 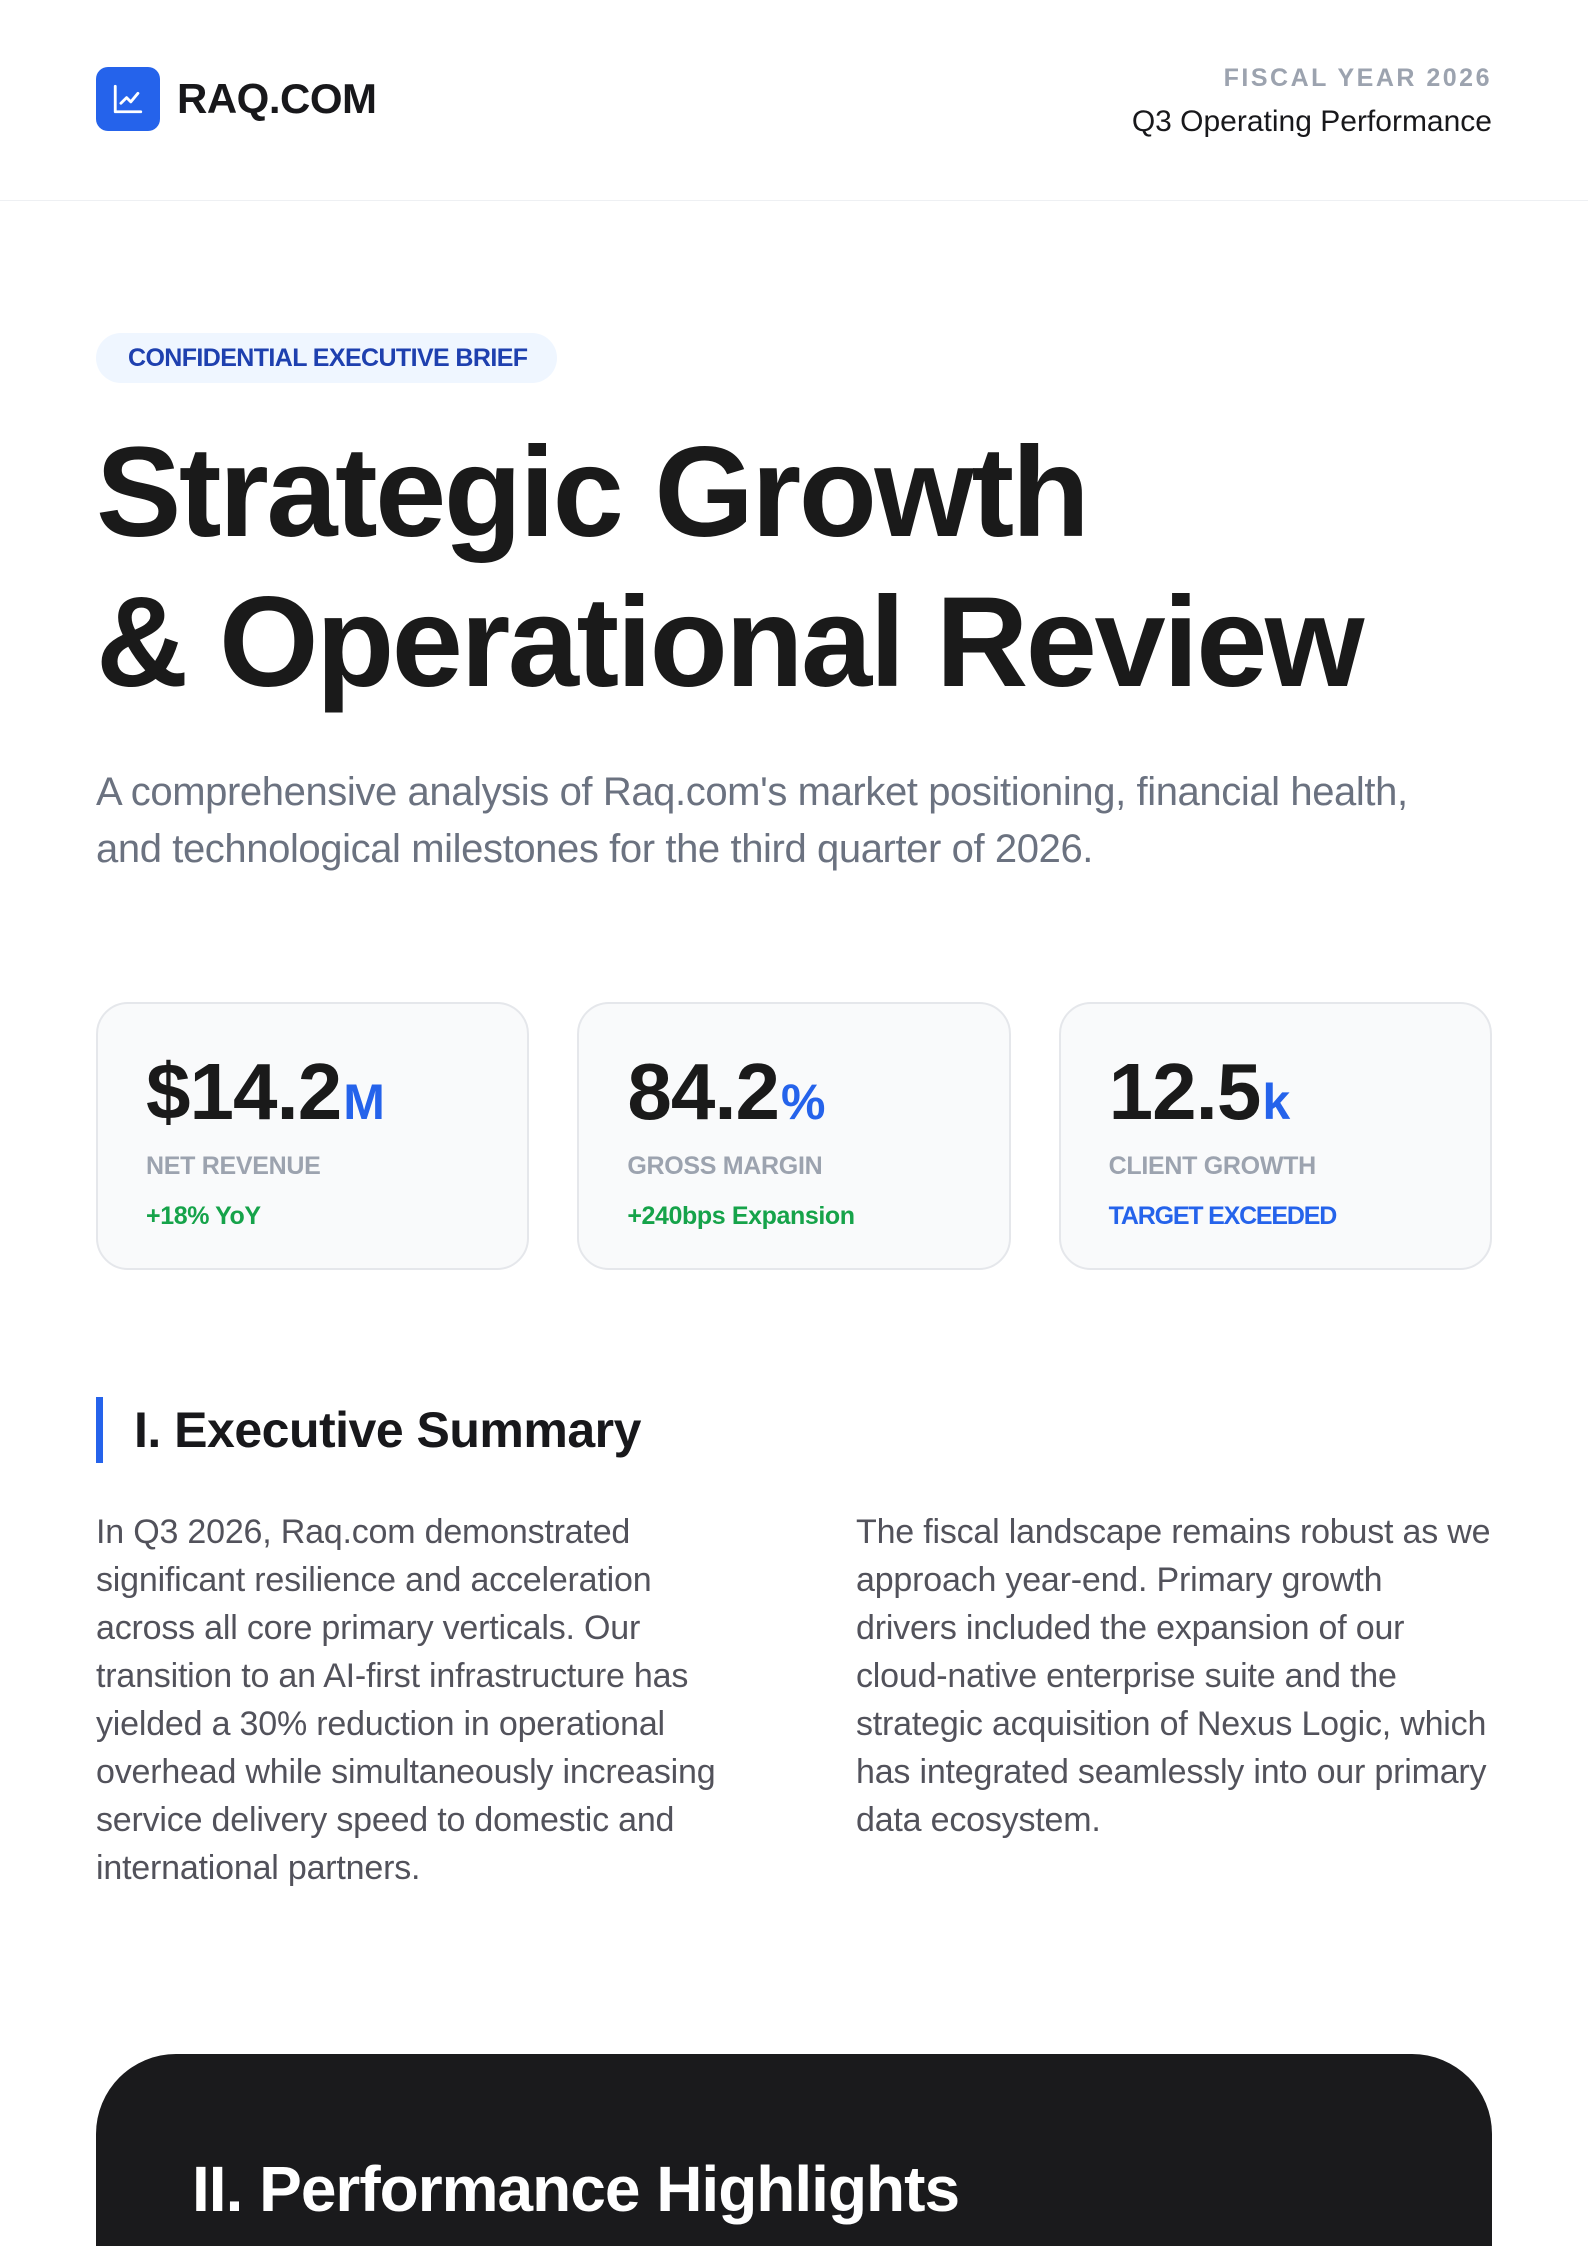 I want to click on stat-unit: M, so click(x=364, y=1102).